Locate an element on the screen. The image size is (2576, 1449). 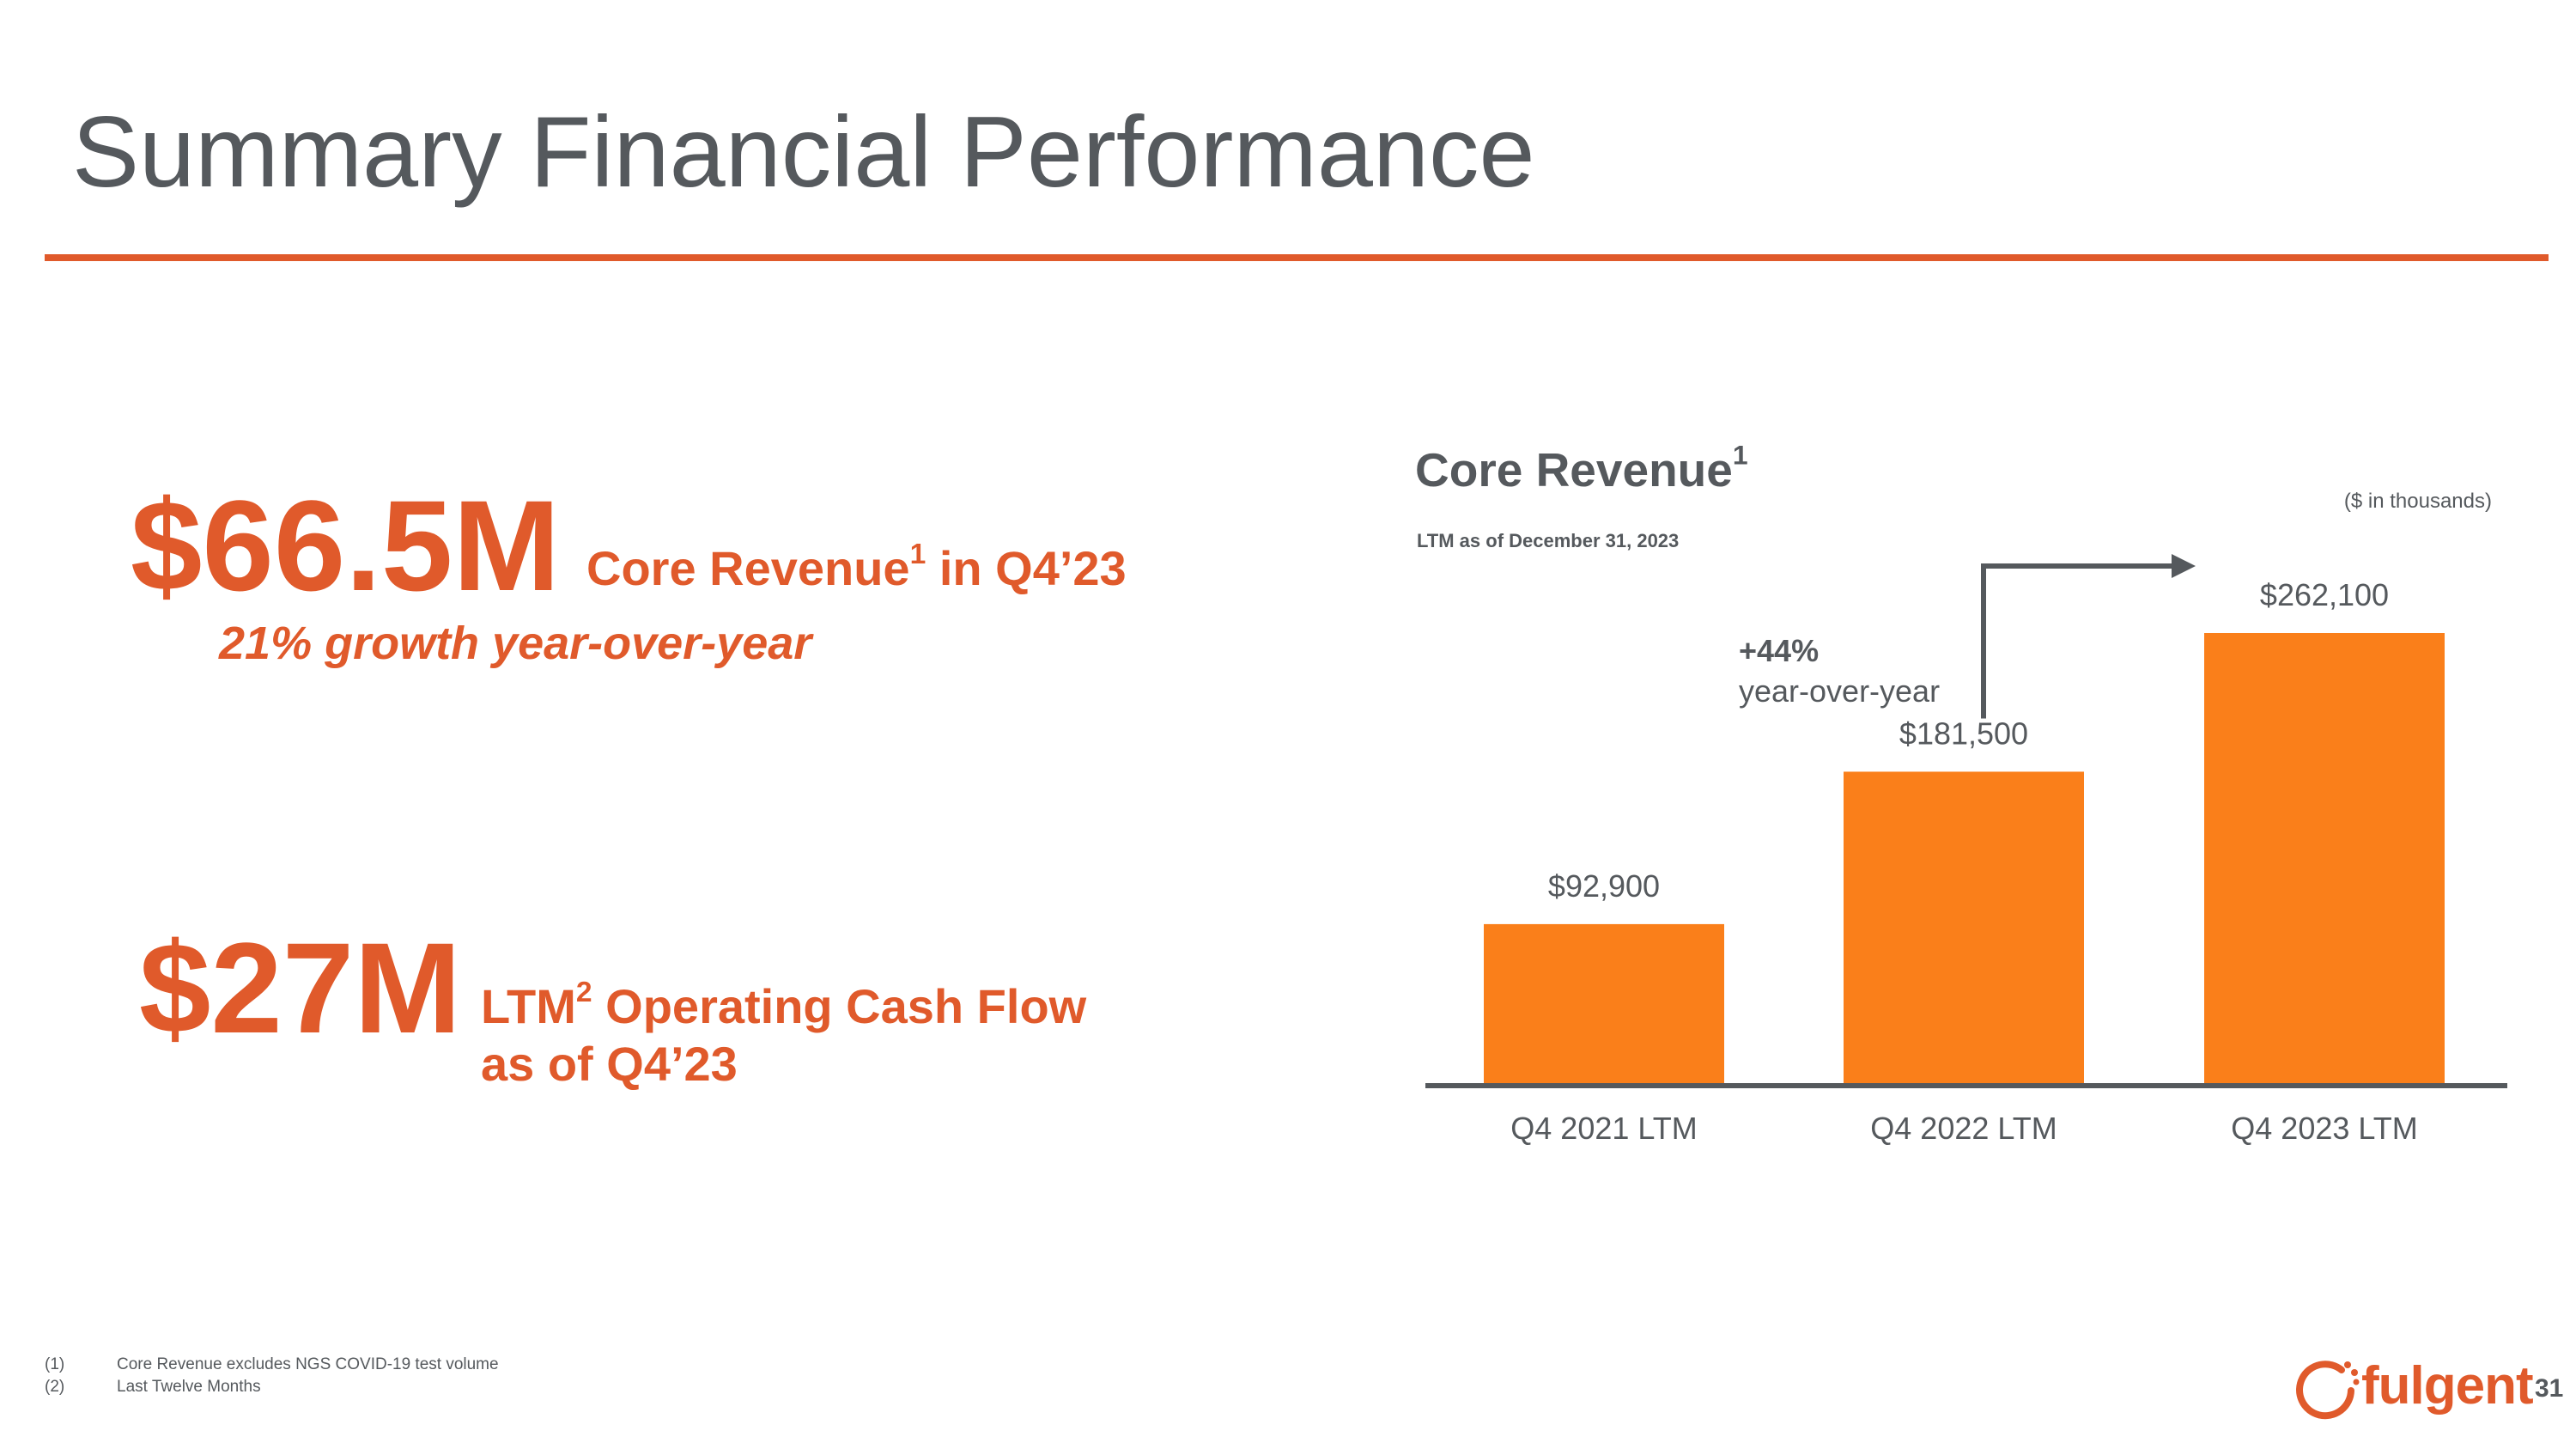
data-label-2: $181,500 is located at coordinates (1963, 733).